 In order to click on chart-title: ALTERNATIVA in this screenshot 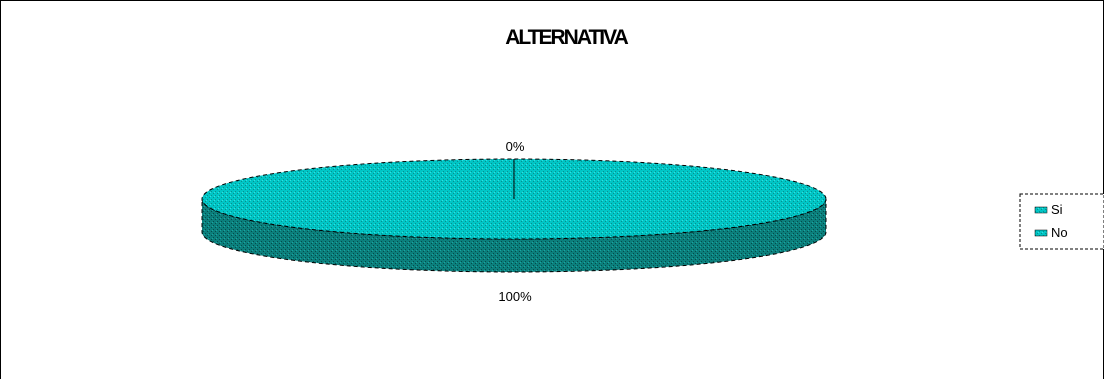, I will do `click(566, 37)`.